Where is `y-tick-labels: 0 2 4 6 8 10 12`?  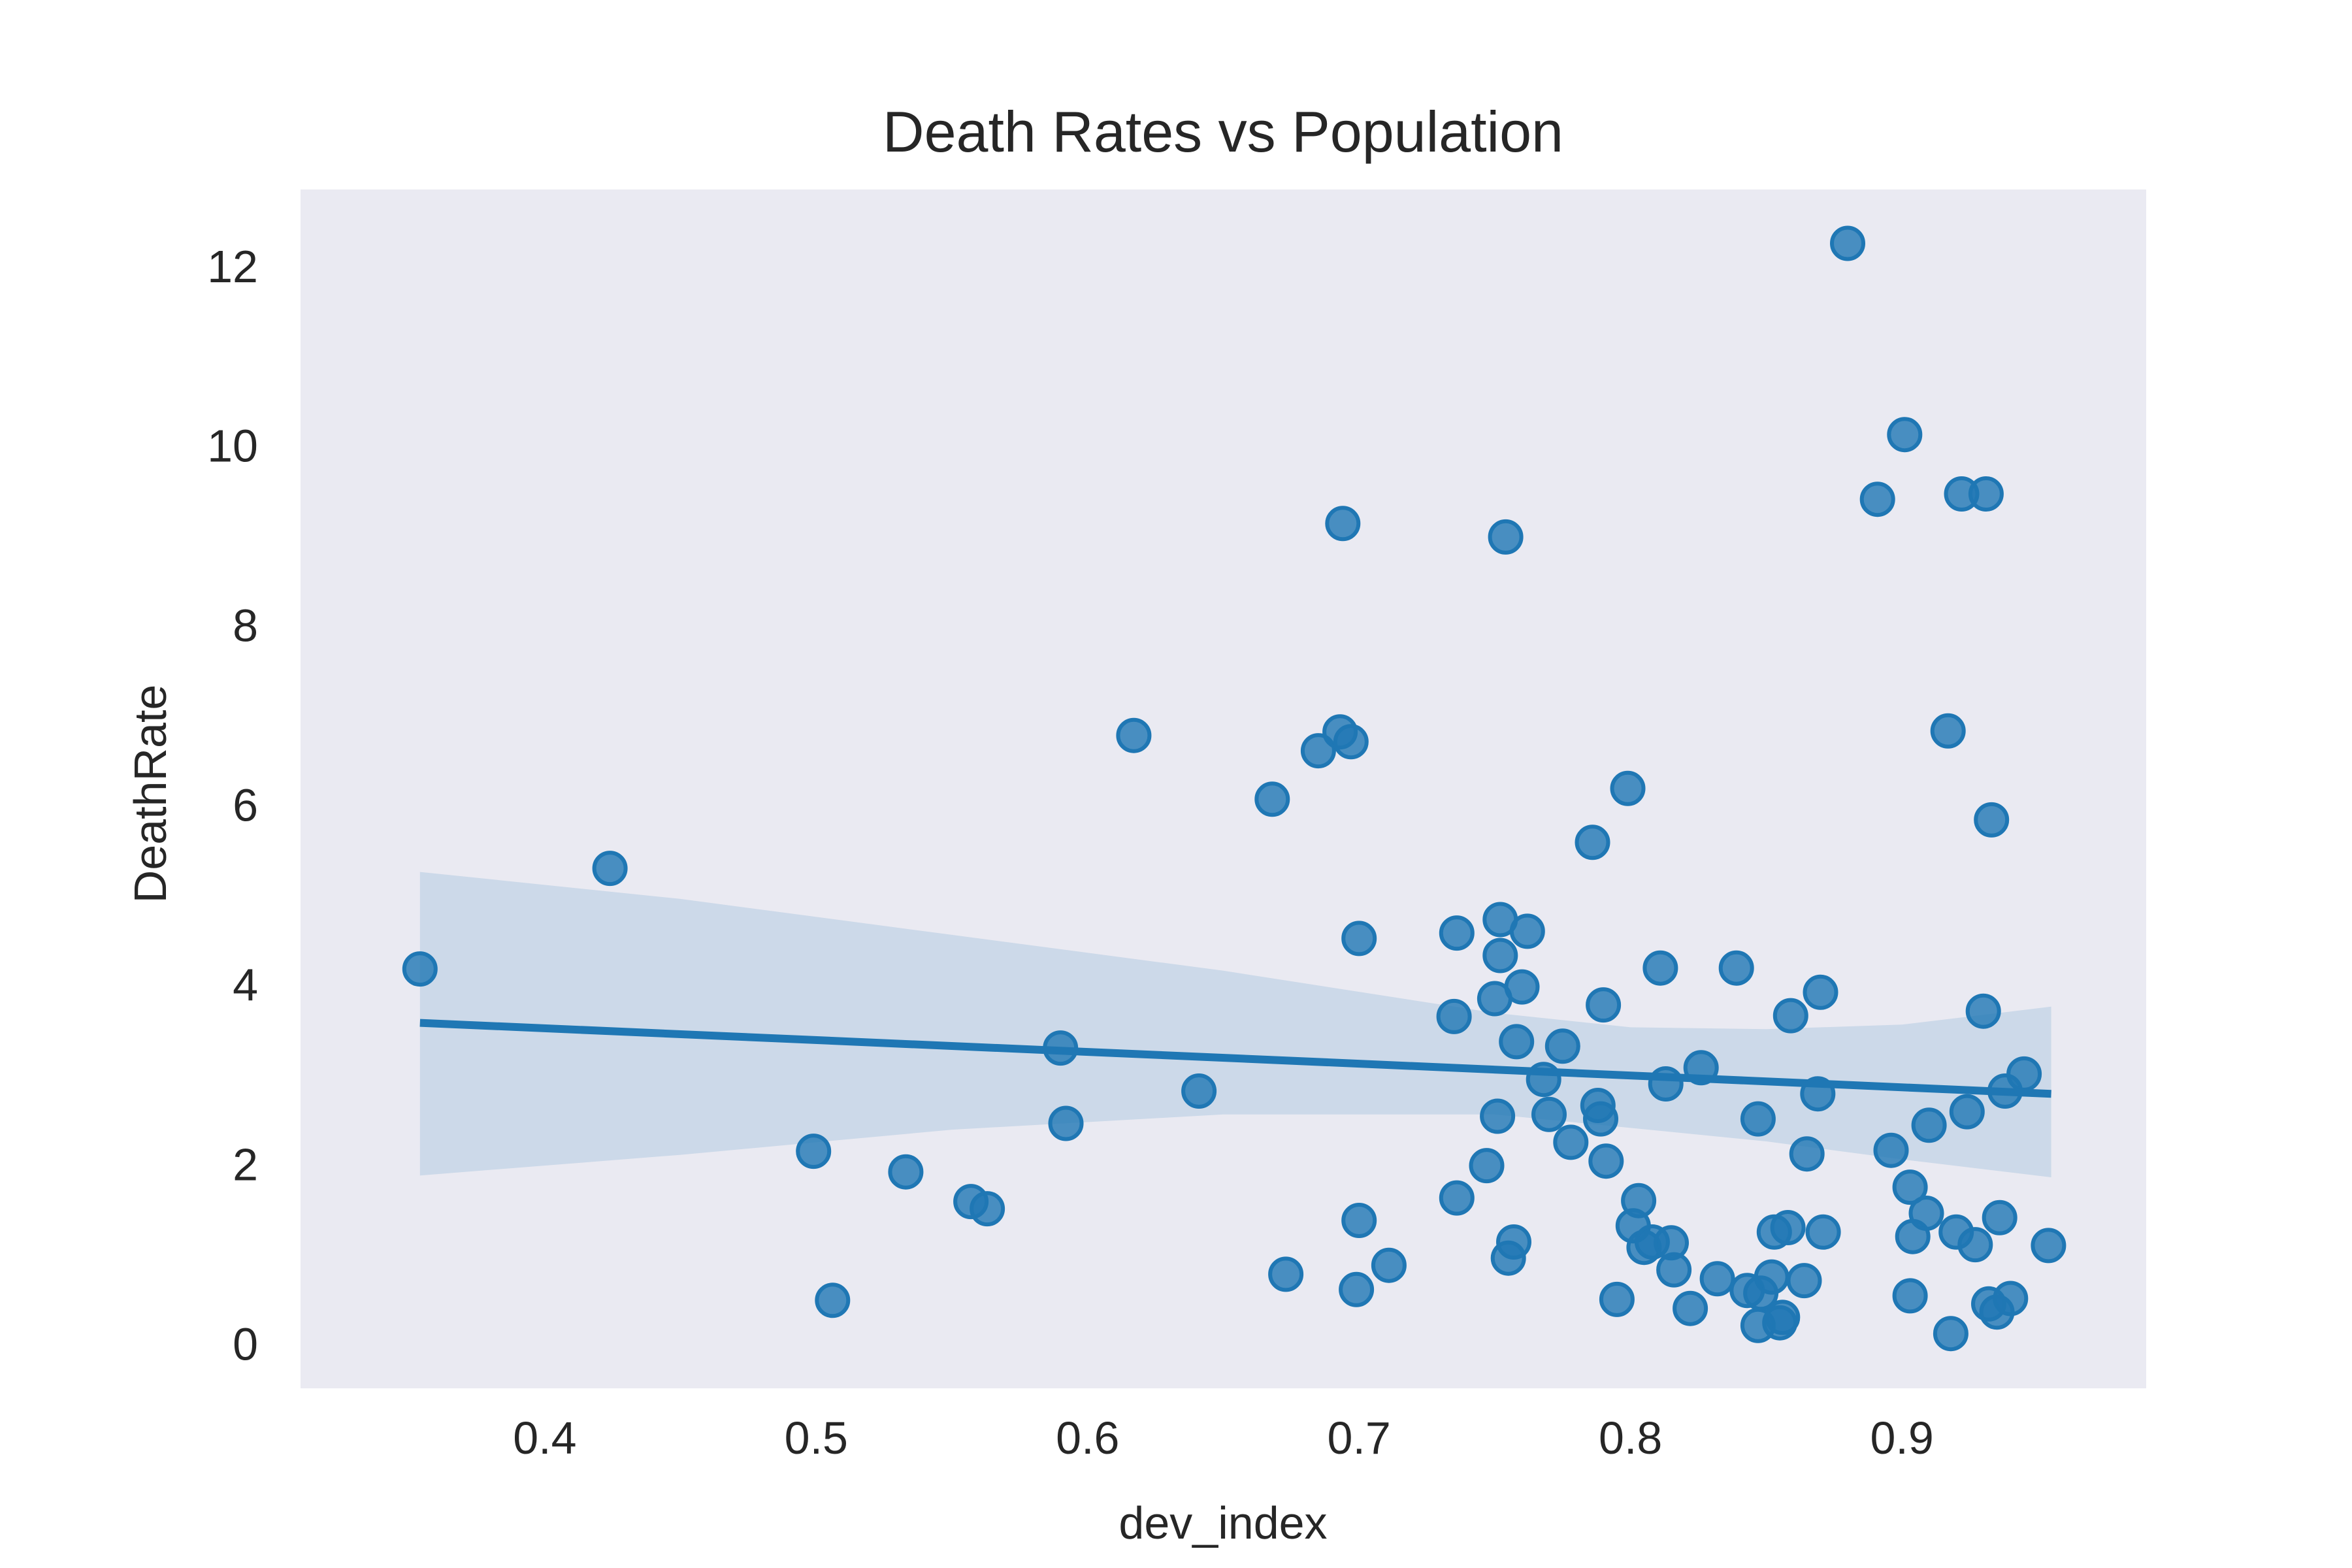
y-tick-labels: 0 2 4 6 8 10 12 is located at coordinates (232, 805).